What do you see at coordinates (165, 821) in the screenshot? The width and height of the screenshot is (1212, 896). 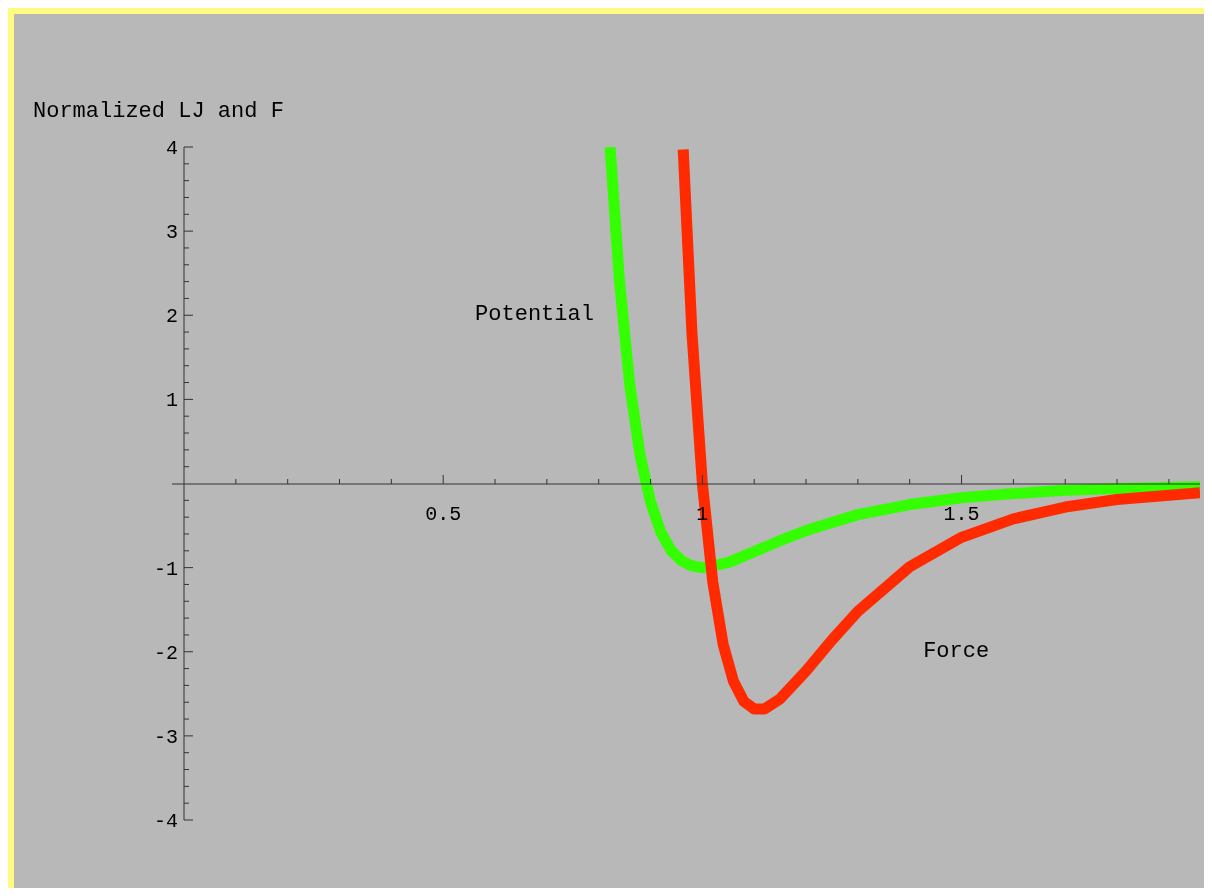 I see `y-tick-label: -4` at bounding box center [165, 821].